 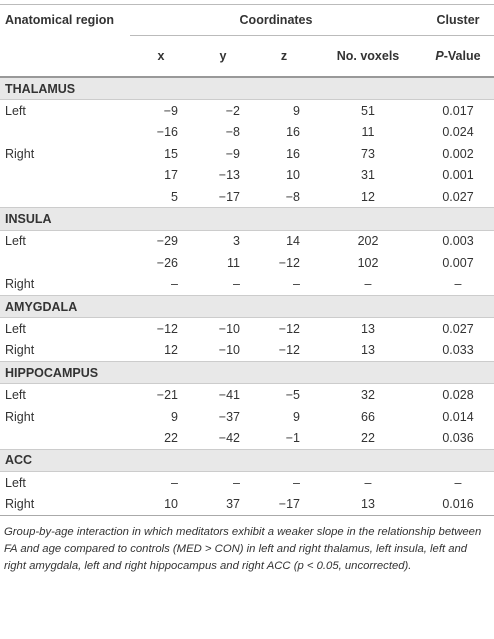 What do you see at coordinates (458, 262) in the screenshot?
I see `cell: 0.007` at bounding box center [458, 262].